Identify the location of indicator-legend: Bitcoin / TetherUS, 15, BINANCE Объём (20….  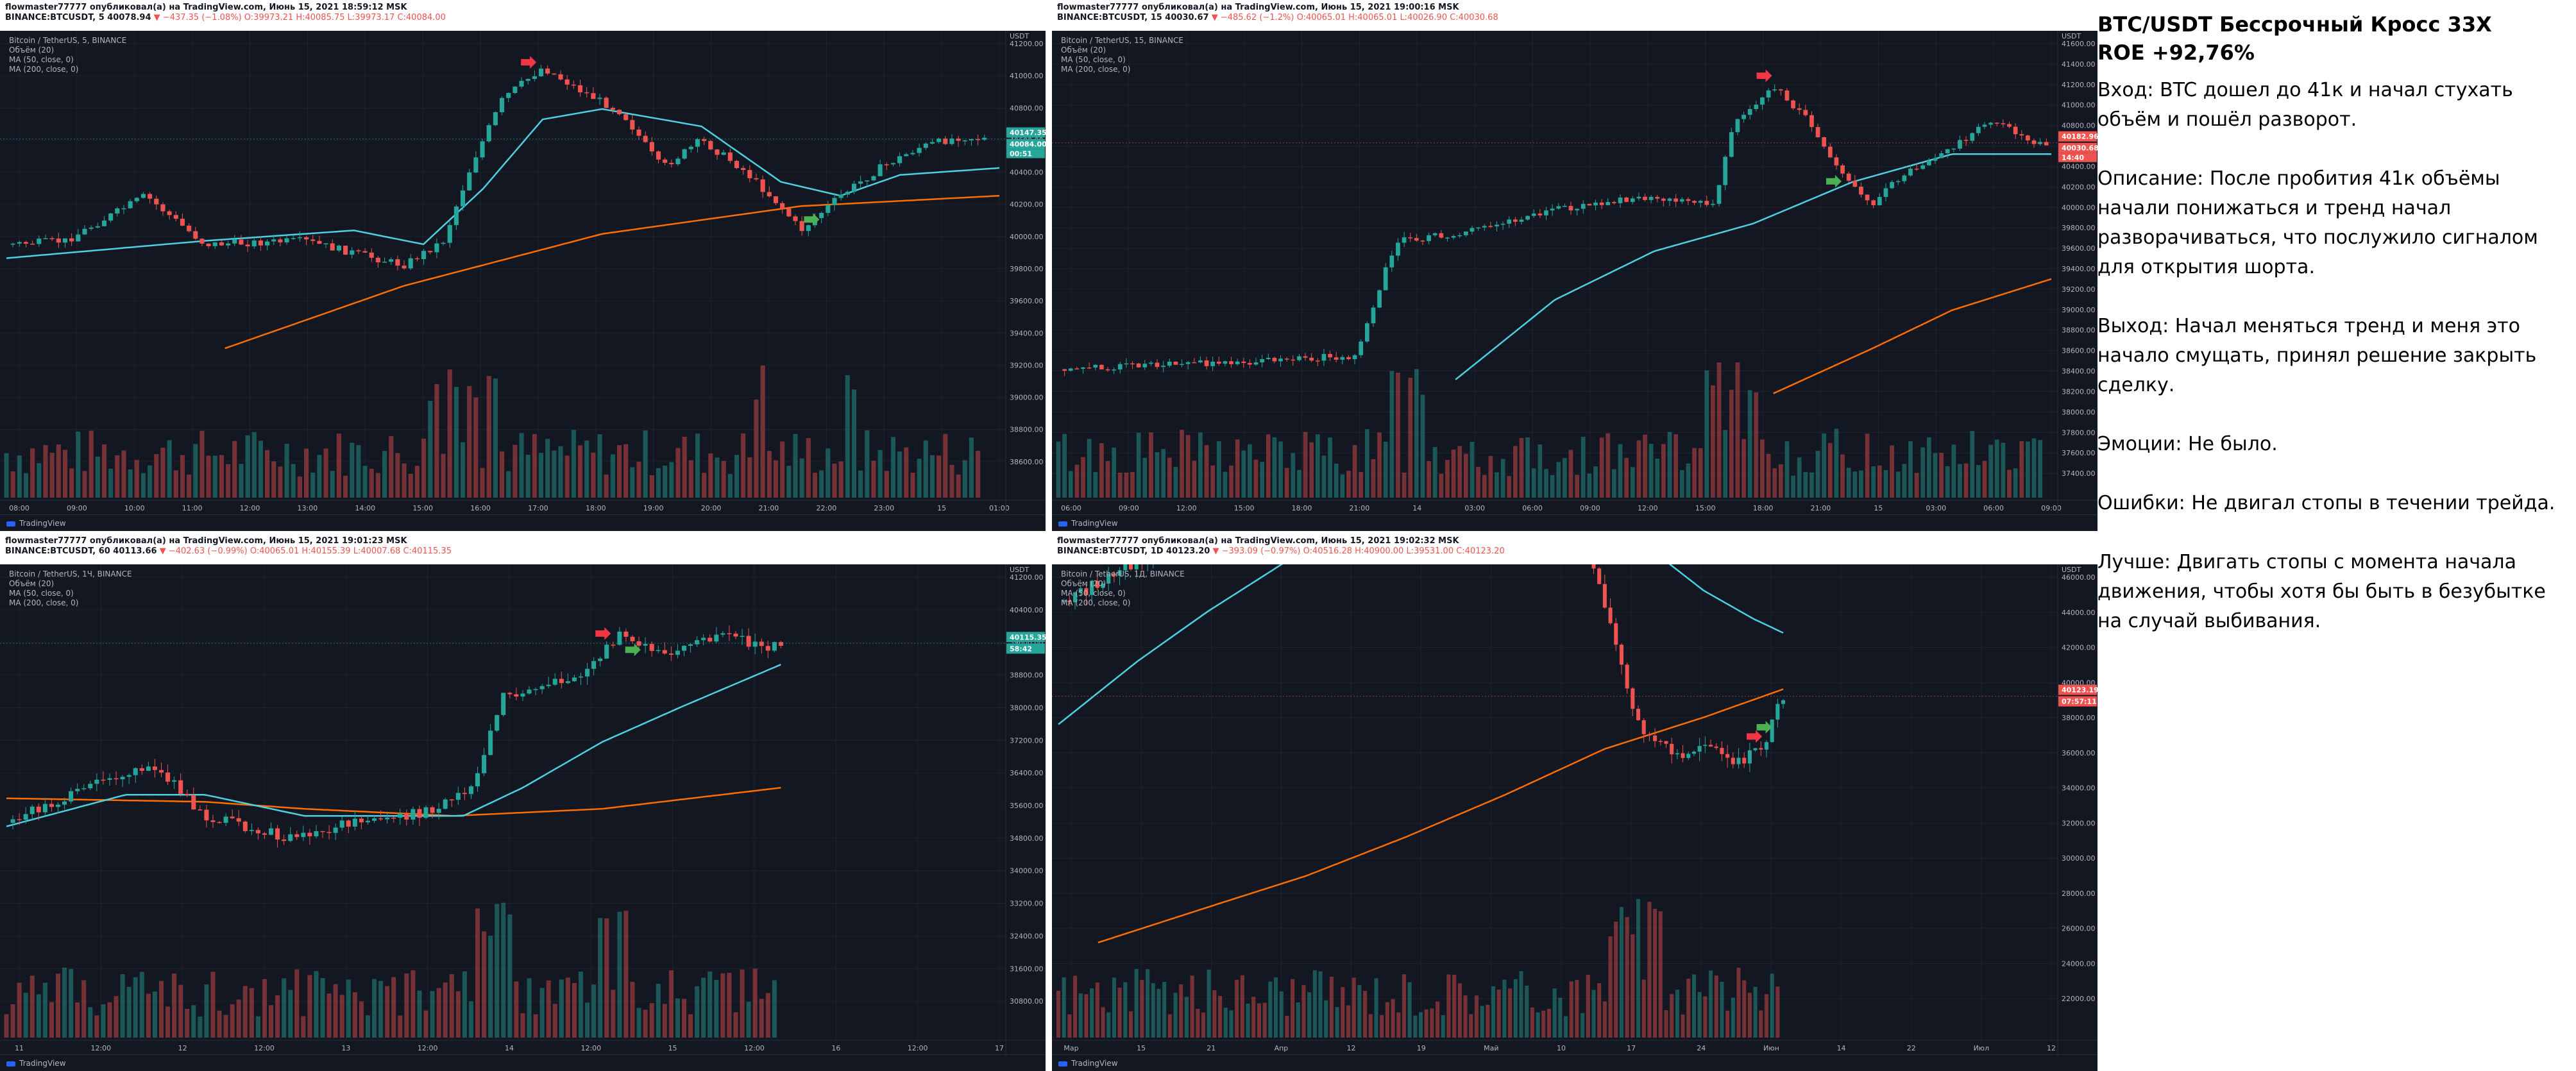
(1122, 55).